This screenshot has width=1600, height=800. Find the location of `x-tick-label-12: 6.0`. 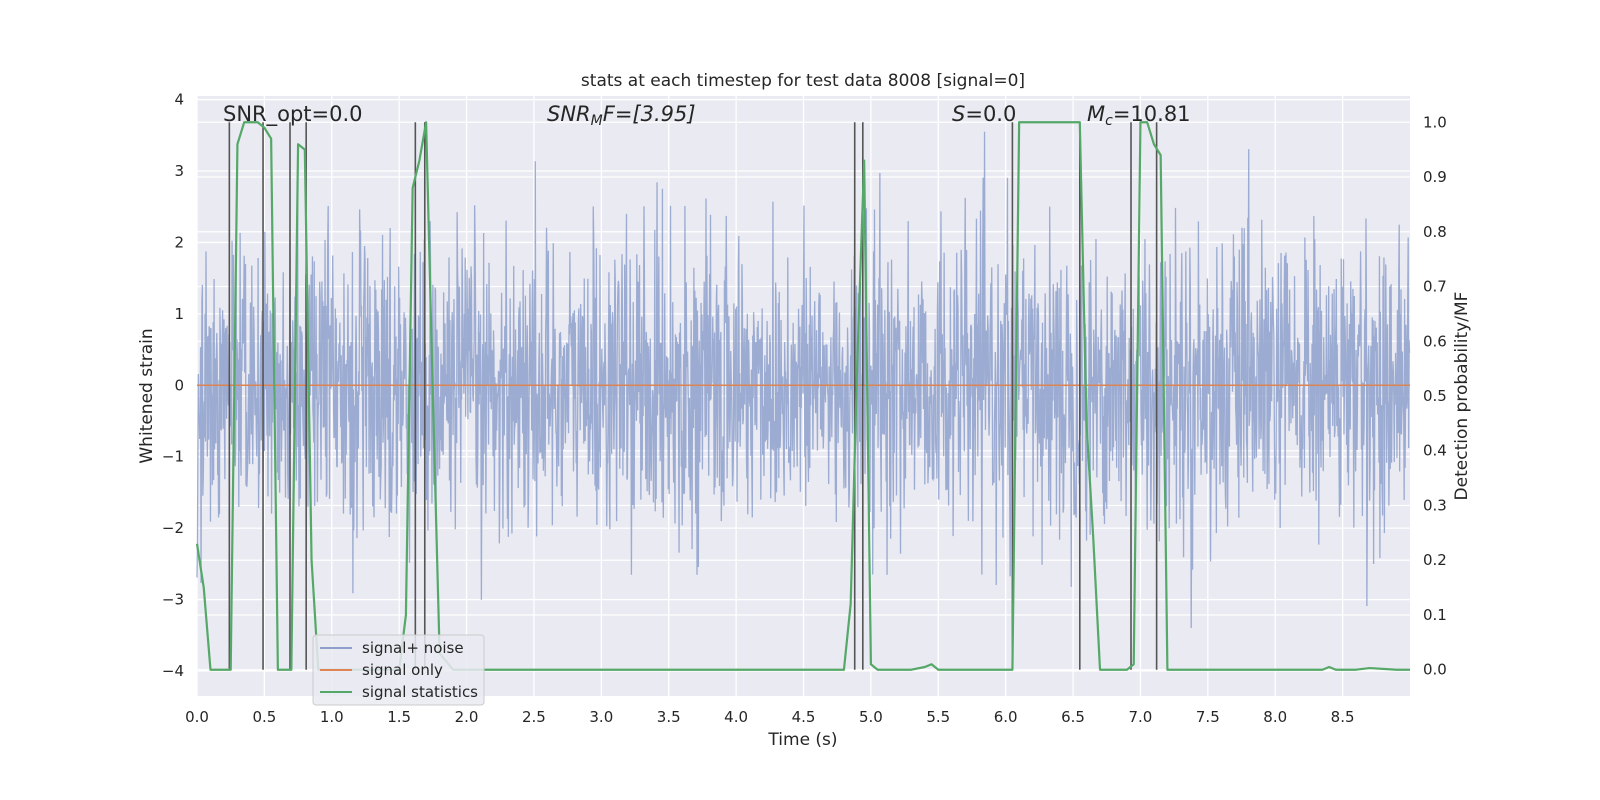

x-tick-label-12: 6.0 is located at coordinates (1006, 717).